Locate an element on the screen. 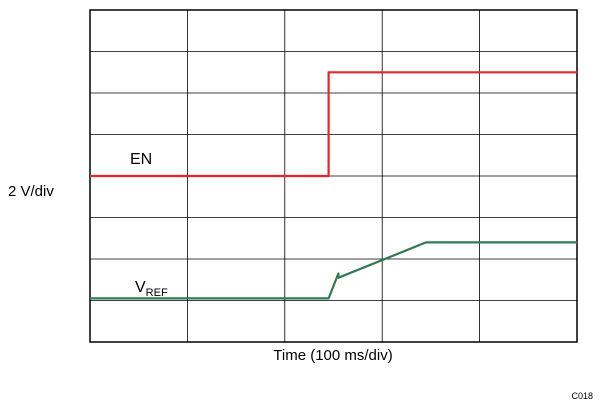  y-axis-label: 2 V/div is located at coordinates (31, 191).